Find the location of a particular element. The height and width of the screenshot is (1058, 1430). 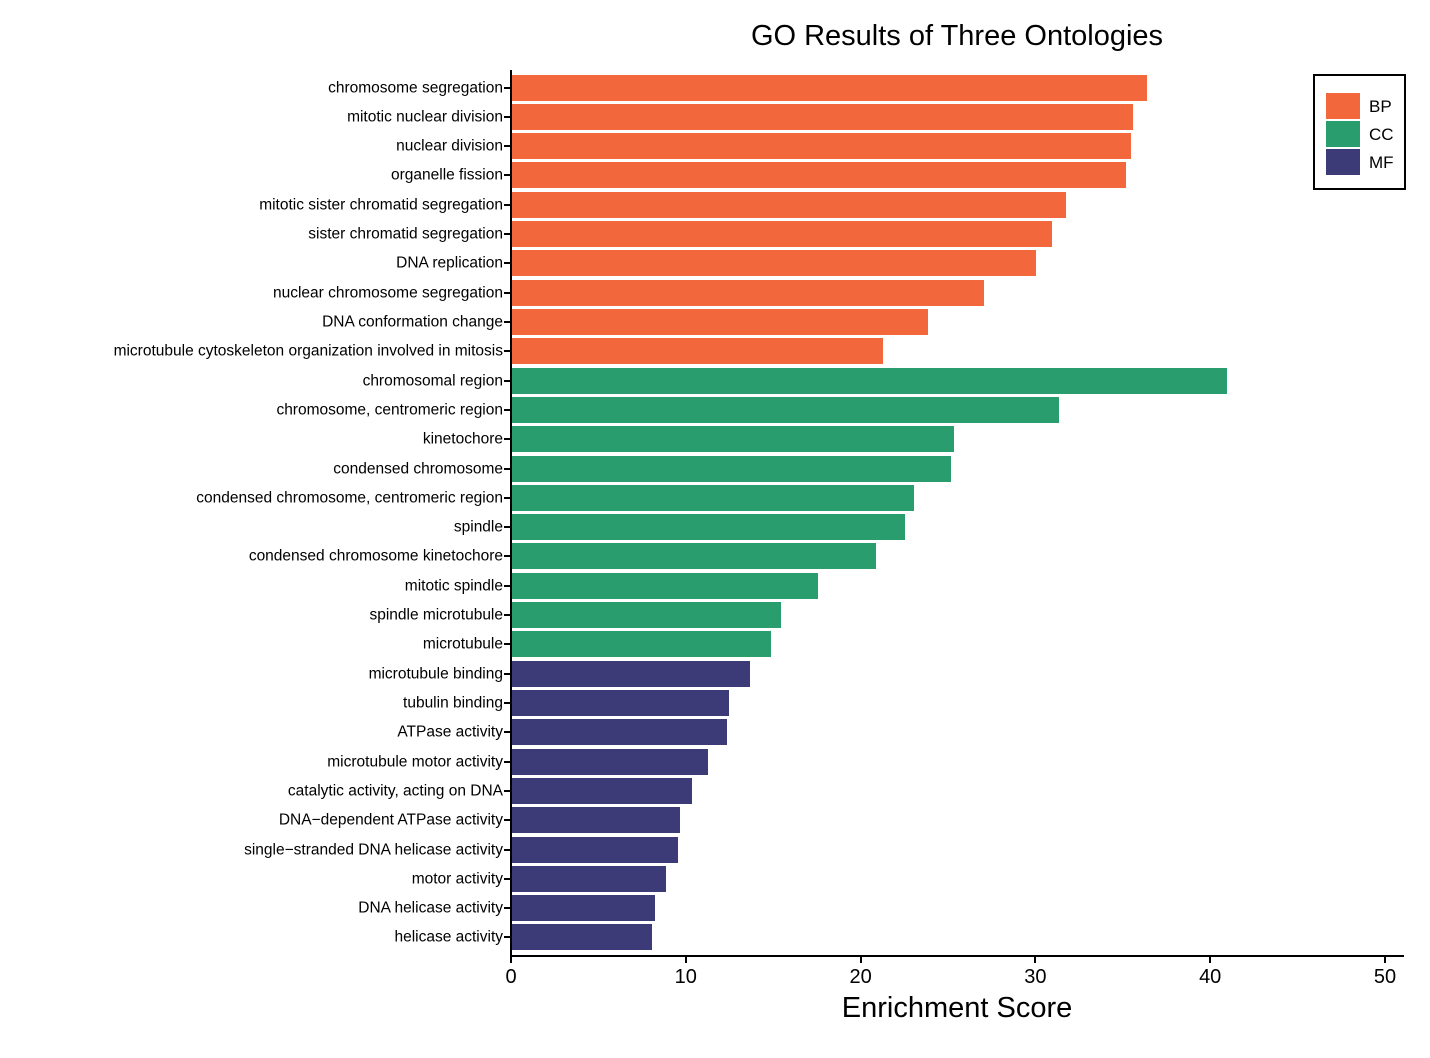

y-axis-label: nuclear division is located at coordinates (449, 146).